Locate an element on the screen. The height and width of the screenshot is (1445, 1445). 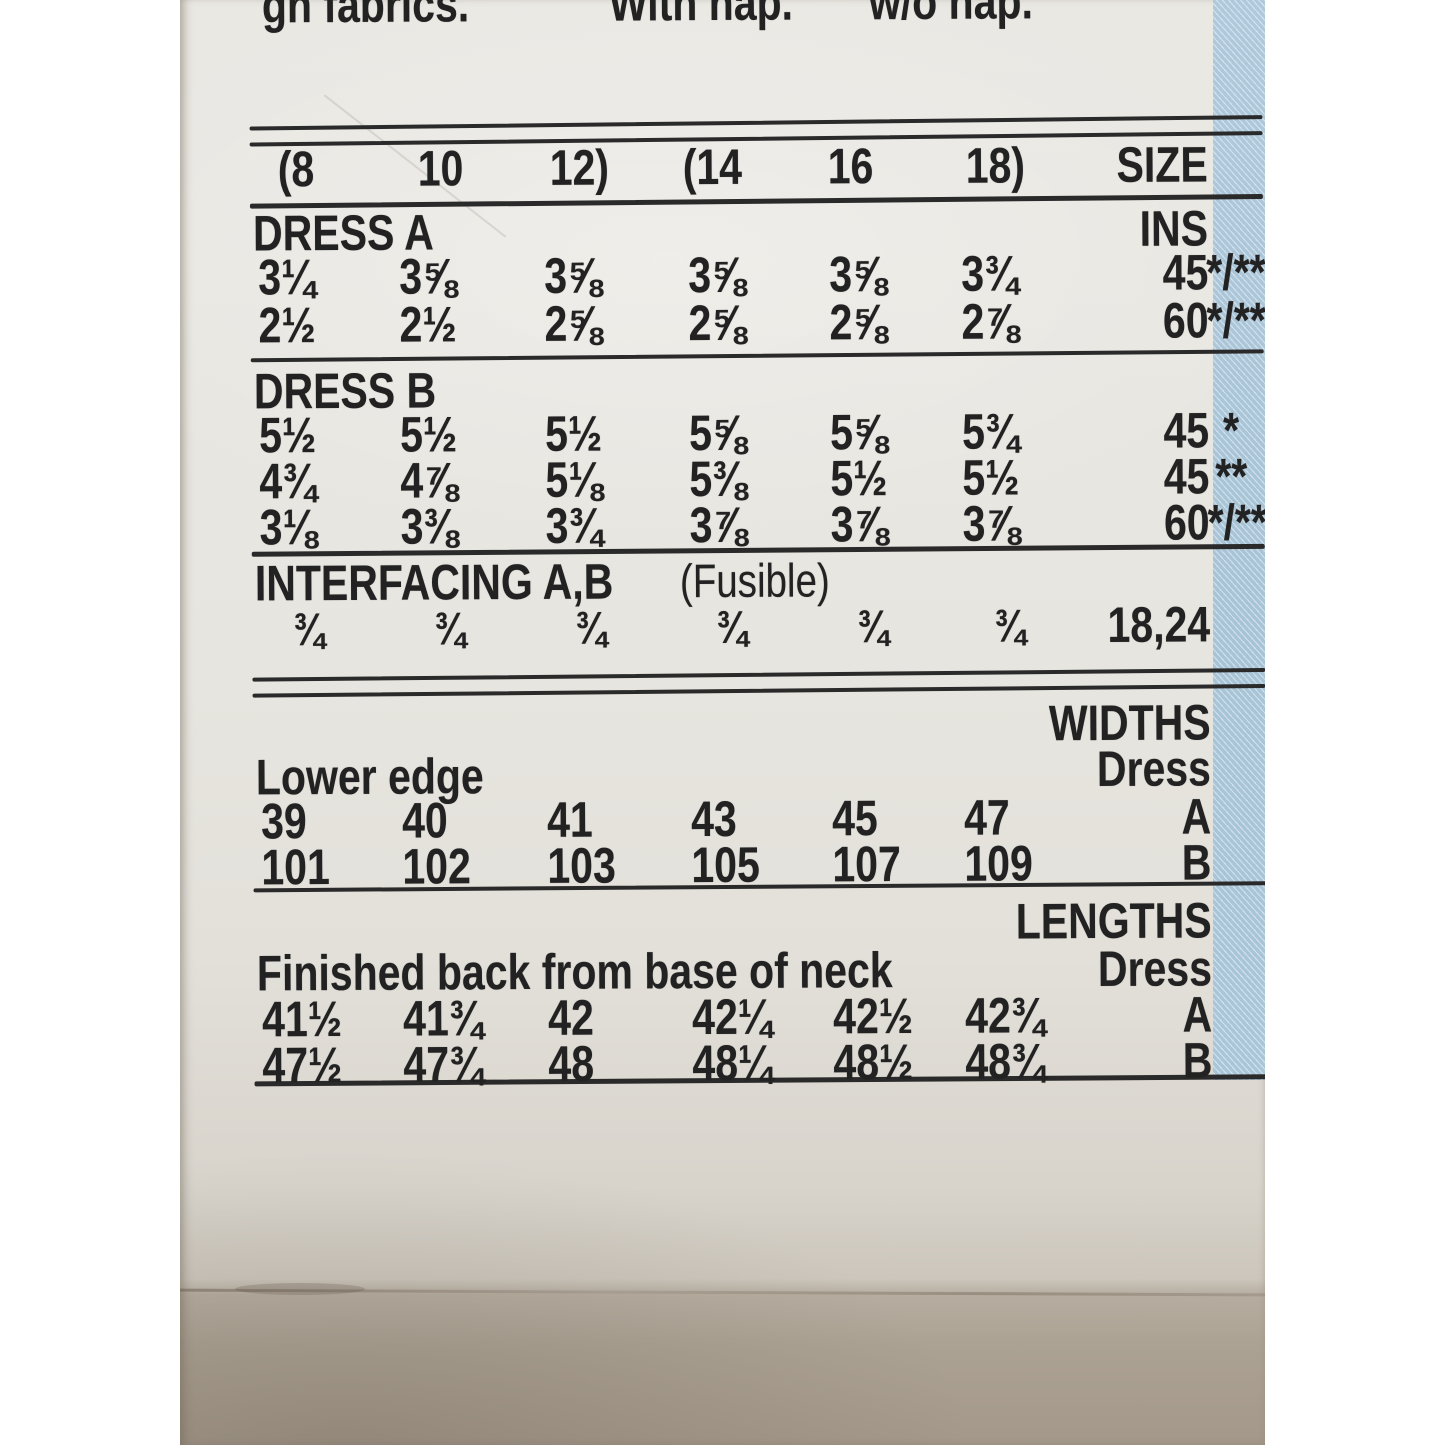
yardage-value: 3¾ is located at coordinates (574, 525).